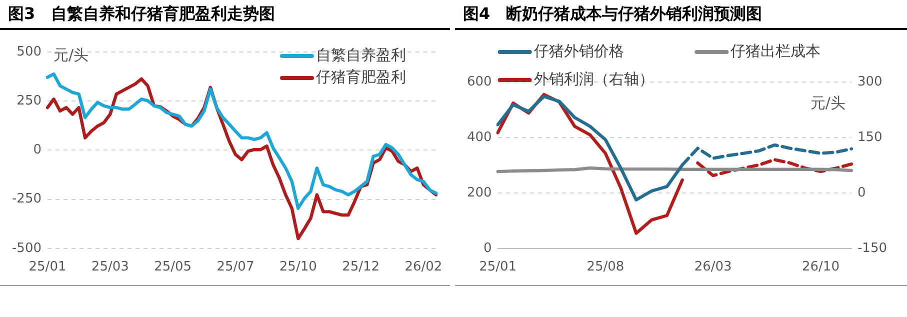  I want to click on x-tick-label: 25/10, so click(298, 267).